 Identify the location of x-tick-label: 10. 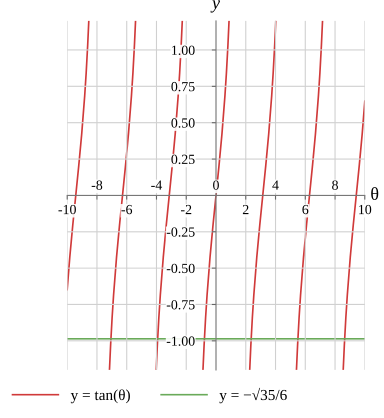
(365, 209).